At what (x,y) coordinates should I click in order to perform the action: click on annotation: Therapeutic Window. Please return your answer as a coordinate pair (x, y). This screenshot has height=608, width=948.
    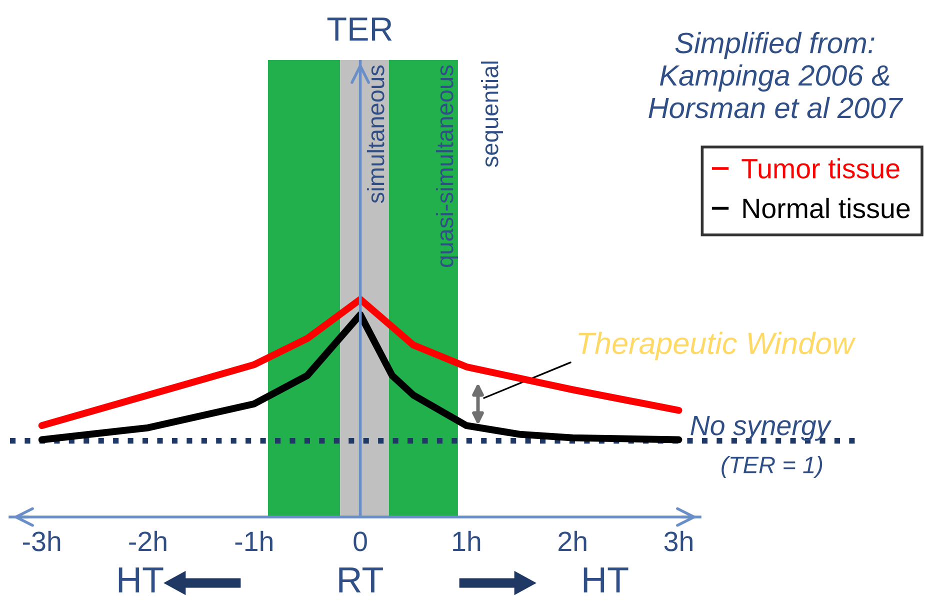
    Looking at the image, I should click on (717, 346).